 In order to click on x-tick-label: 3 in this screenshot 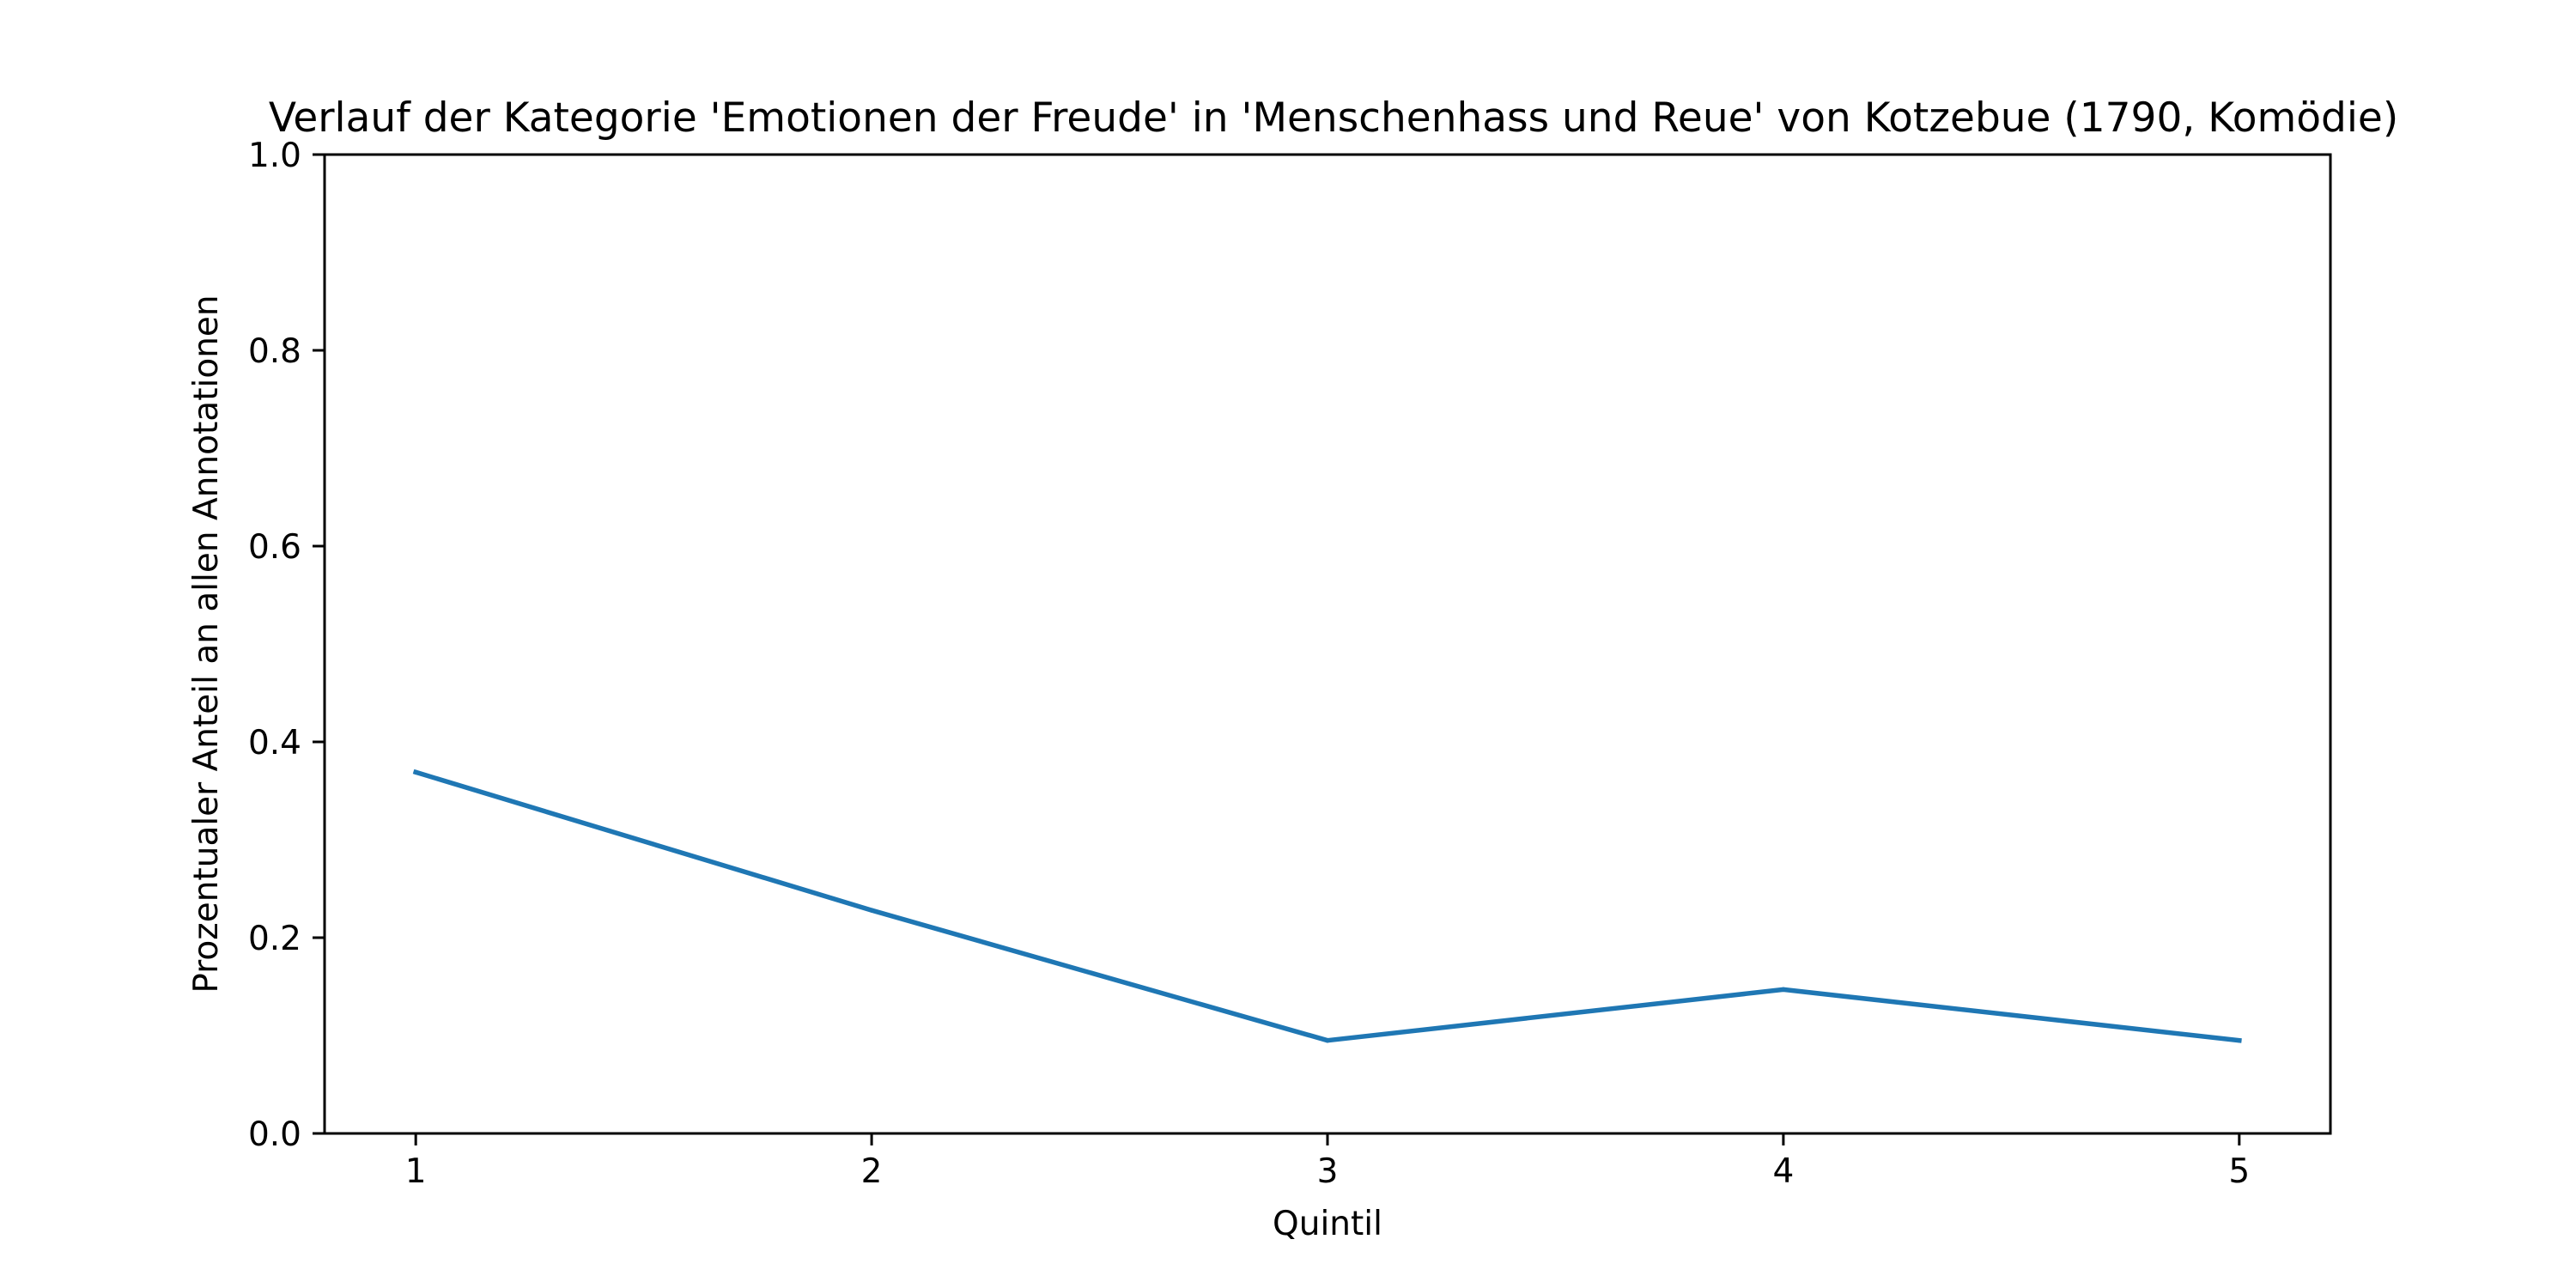, I will do `click(1328, 1171)`.